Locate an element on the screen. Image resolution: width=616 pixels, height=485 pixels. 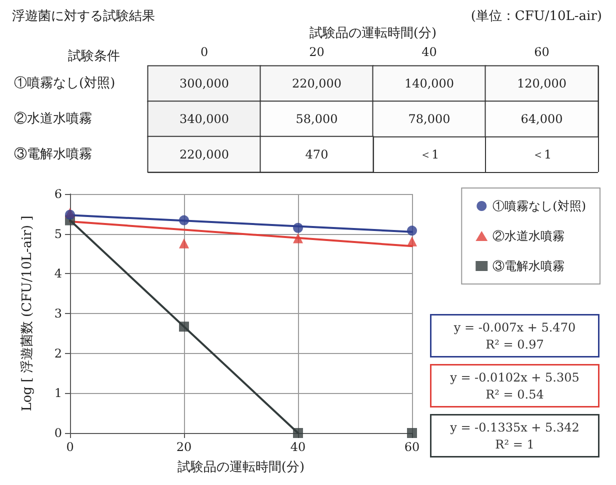
y-tick-label: 1 is located at coordinates (58, 393).